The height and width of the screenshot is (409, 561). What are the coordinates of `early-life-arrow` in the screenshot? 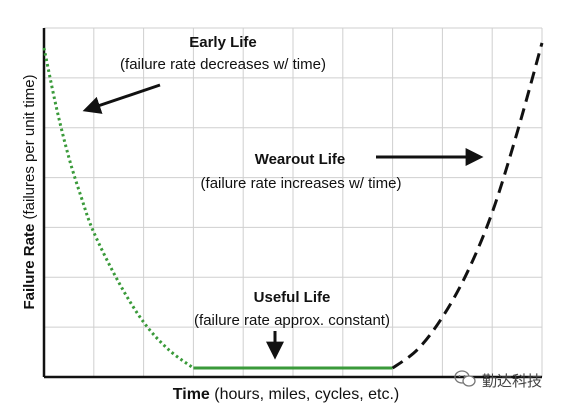 It's located at (121, 98).